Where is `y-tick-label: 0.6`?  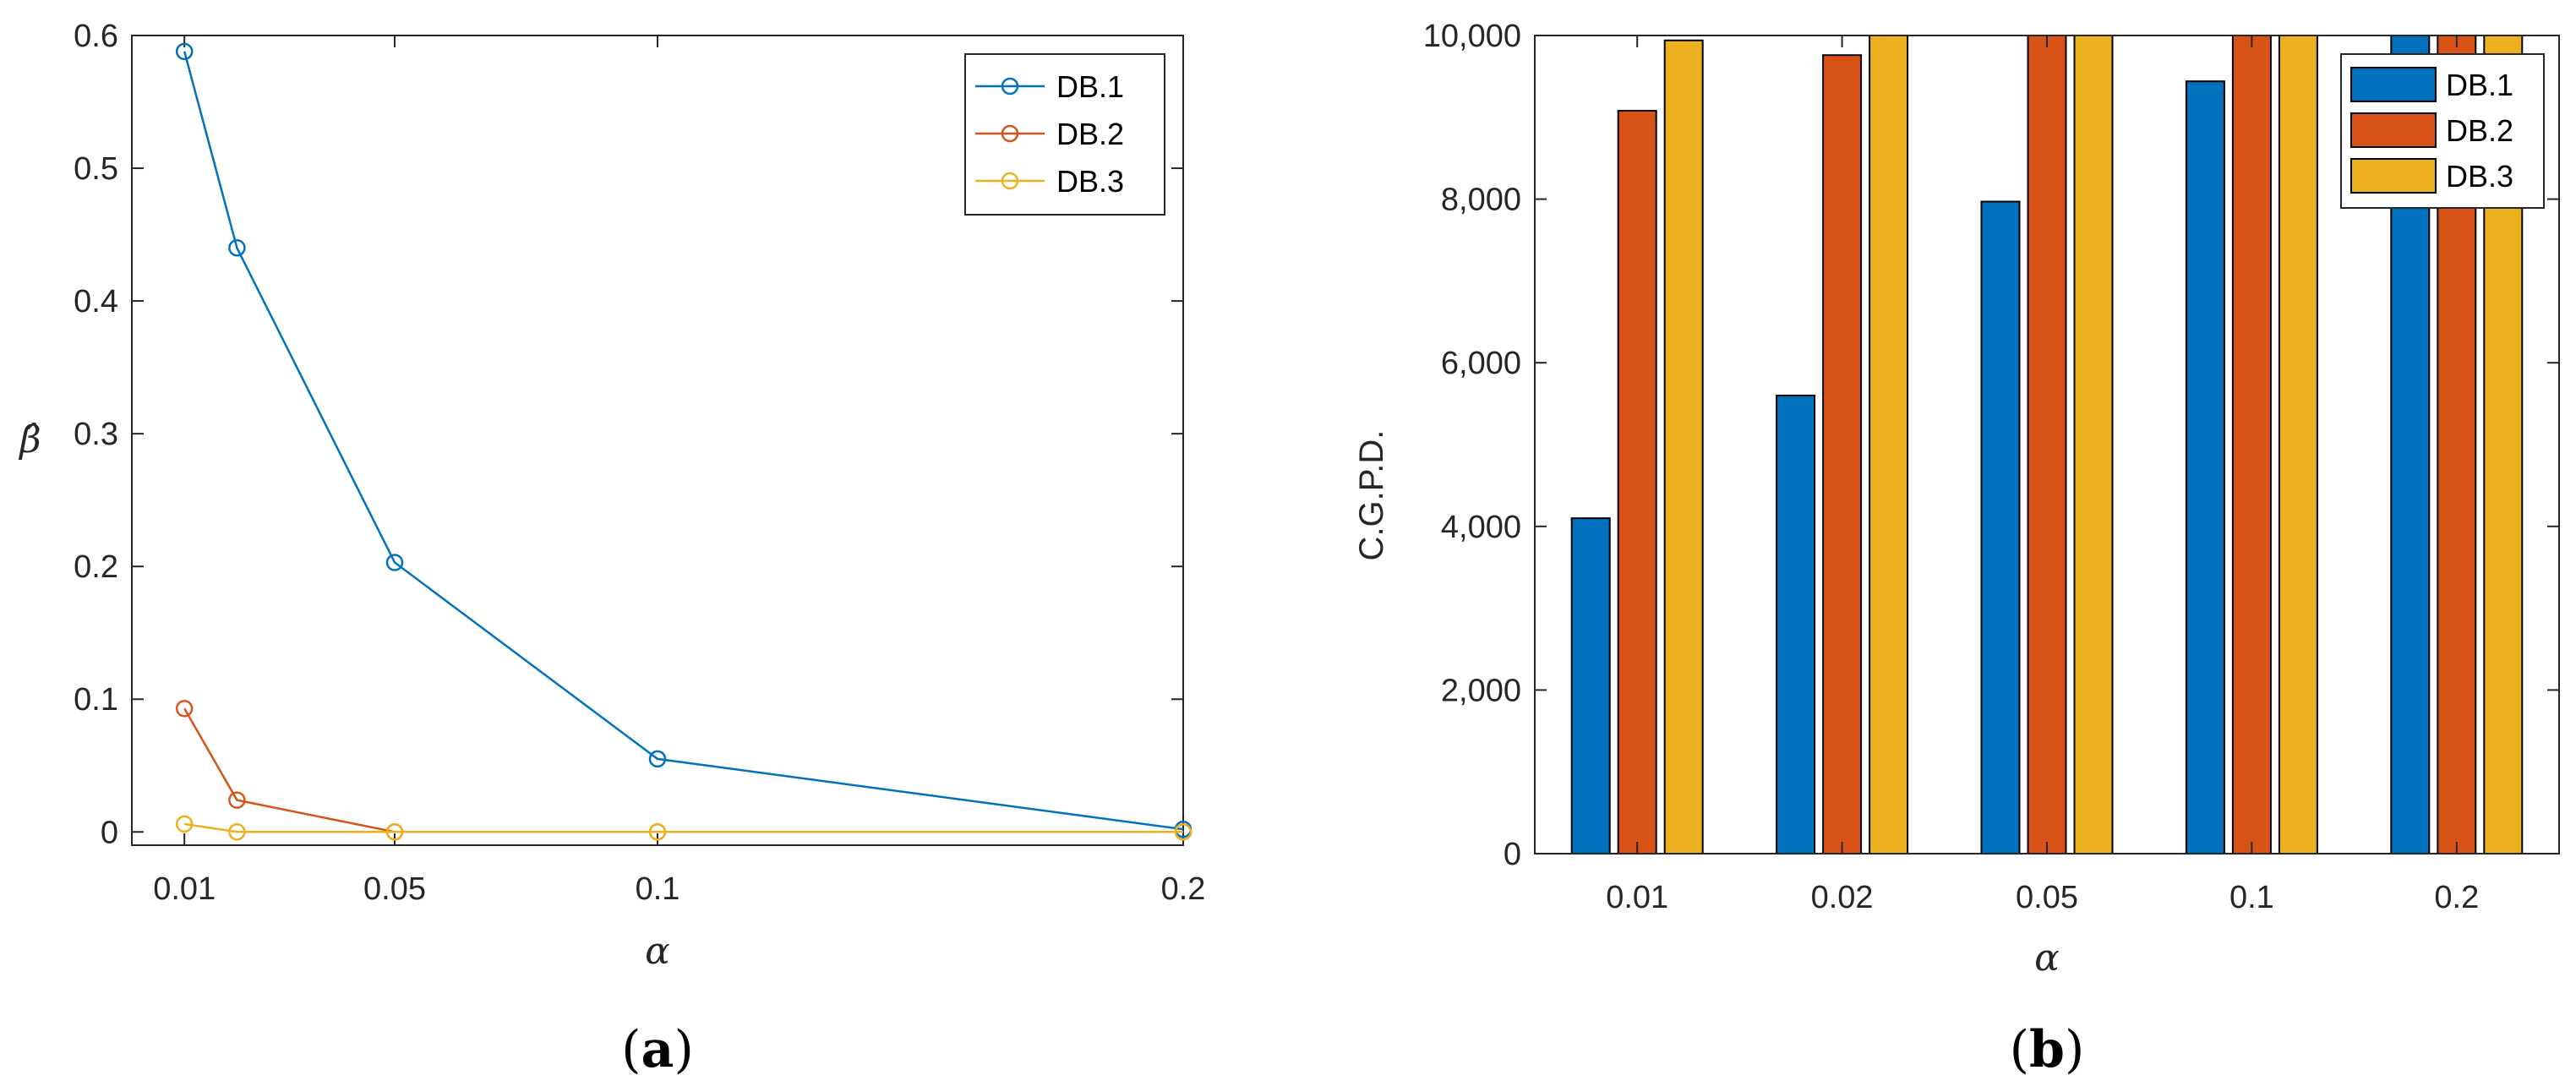
y-tick-label: 0.6 is located at coordinates (96, 36).